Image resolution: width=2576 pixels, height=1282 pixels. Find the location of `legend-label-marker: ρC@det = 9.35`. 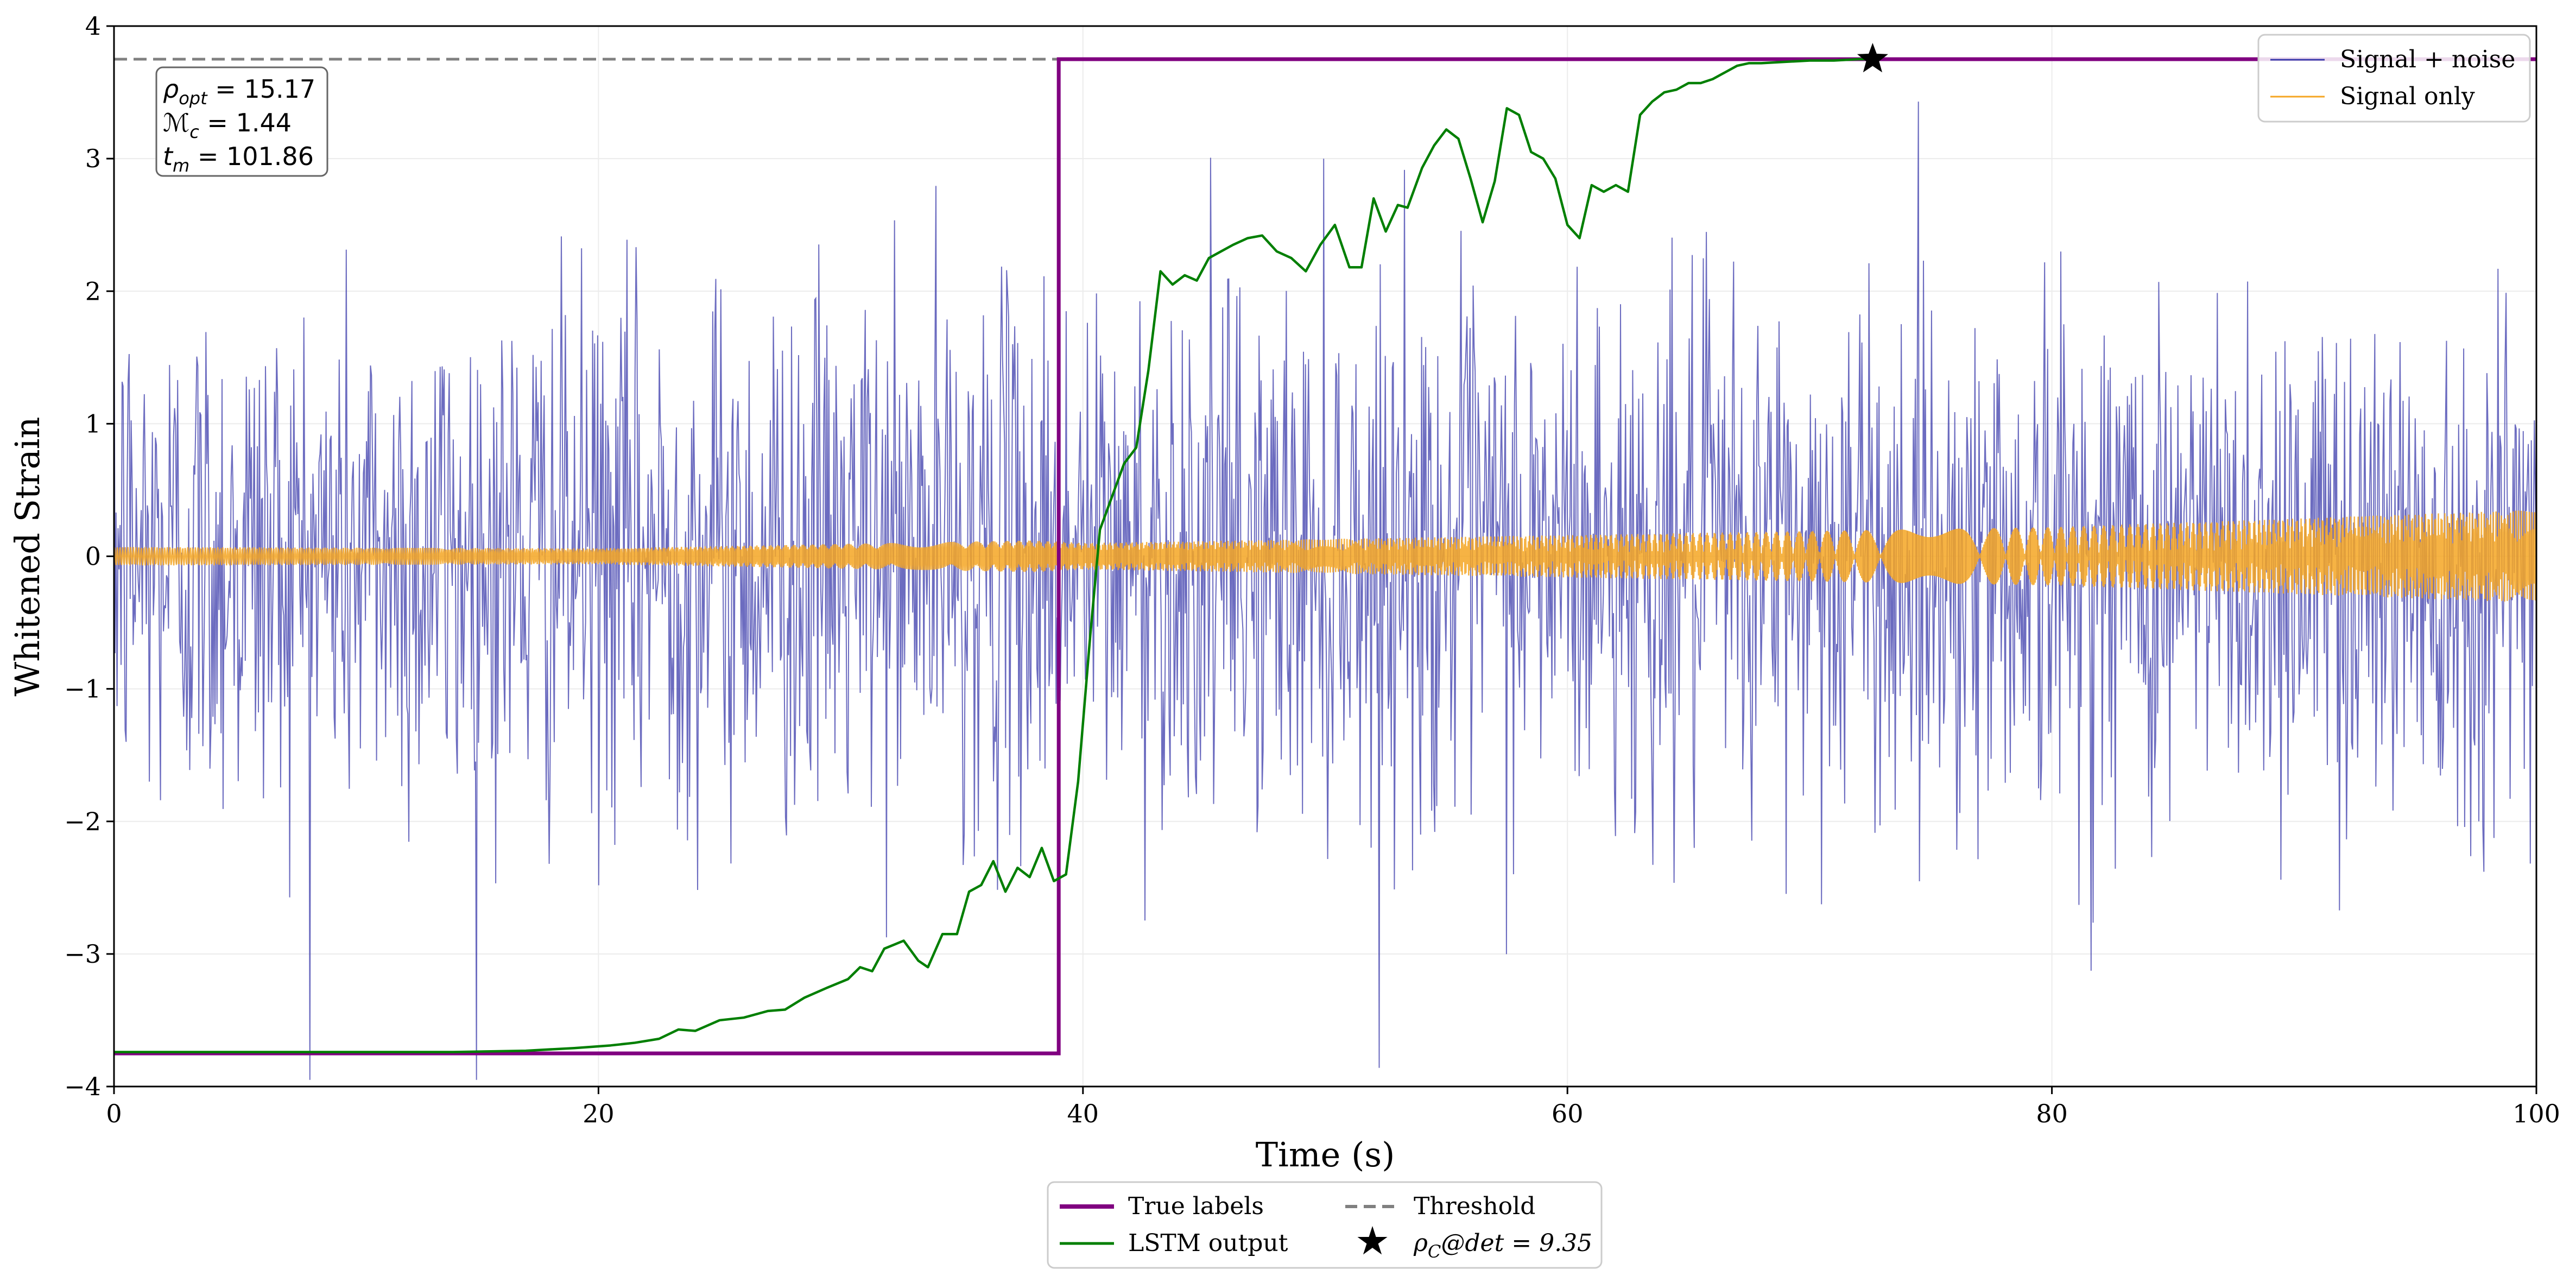

legend-label-marker: ρC@det = 9.35 is located at coordinates (1502, 1245).